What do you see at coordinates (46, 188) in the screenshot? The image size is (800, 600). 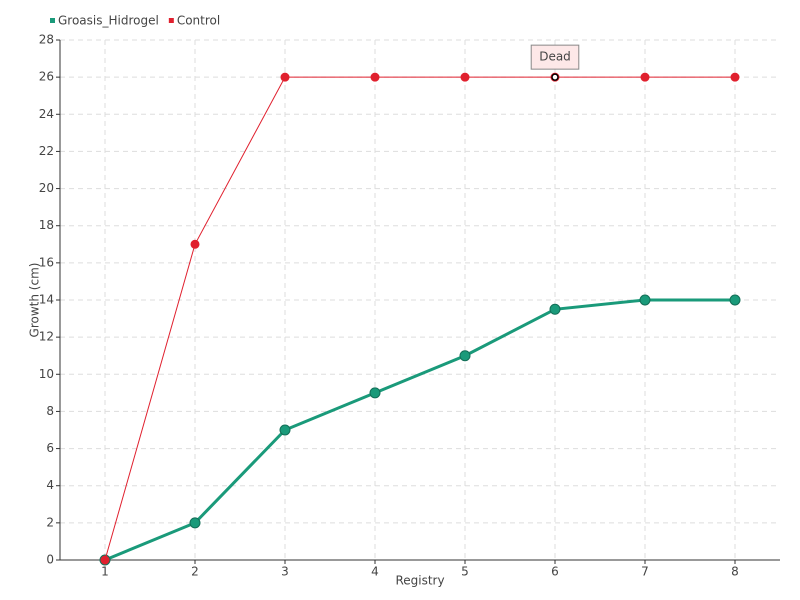 I see `y-tick-label: 20` at bounding box center [46, 188].